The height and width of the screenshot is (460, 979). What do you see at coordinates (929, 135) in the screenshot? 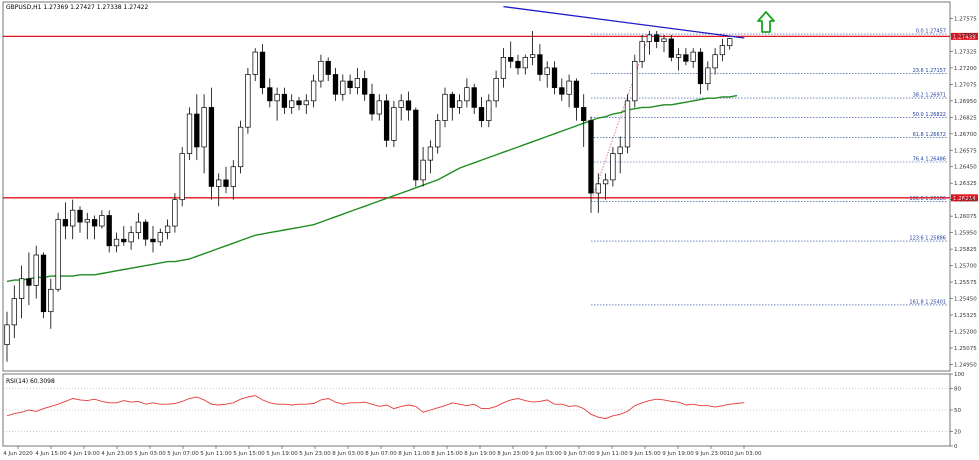
I see `fib-level-label: 61.8 1.26672` at bounding box center [929, 135].